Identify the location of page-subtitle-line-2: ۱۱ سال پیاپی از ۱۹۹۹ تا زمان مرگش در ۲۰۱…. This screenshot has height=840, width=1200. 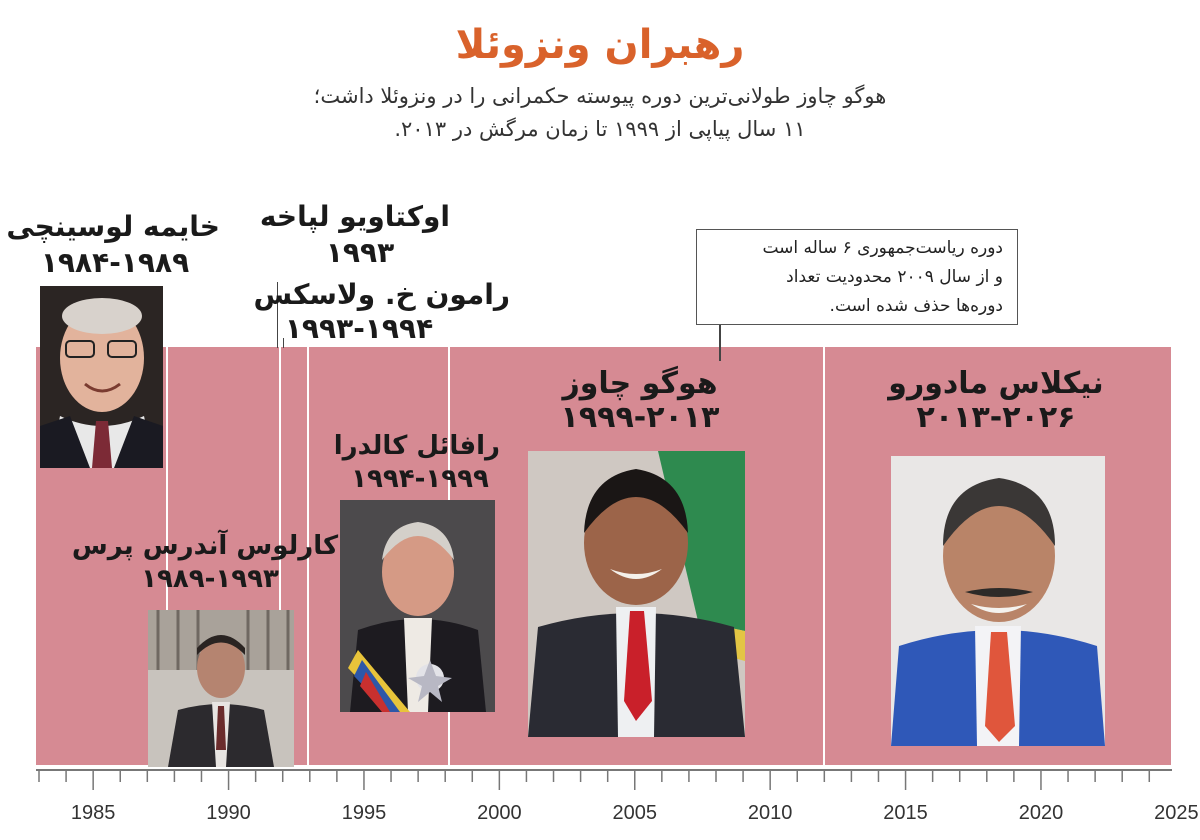
(600, 129).